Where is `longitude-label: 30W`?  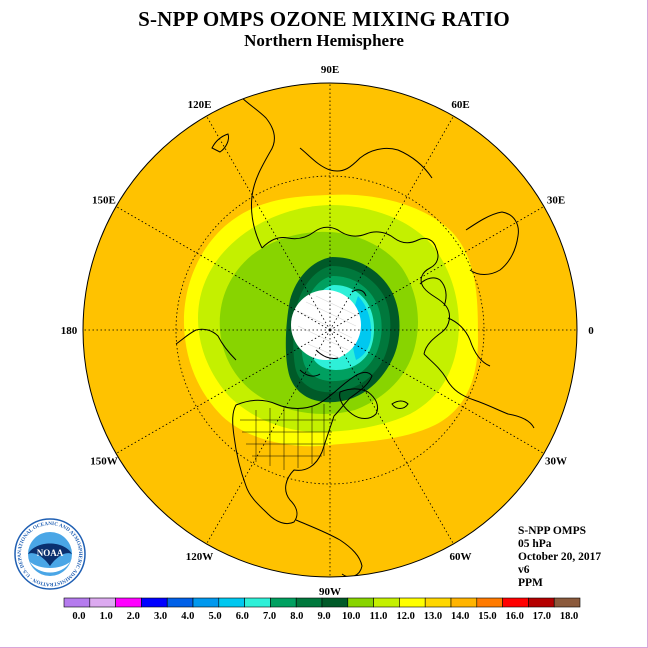
longitude-label: 30W is located at coordinates (556, 462).